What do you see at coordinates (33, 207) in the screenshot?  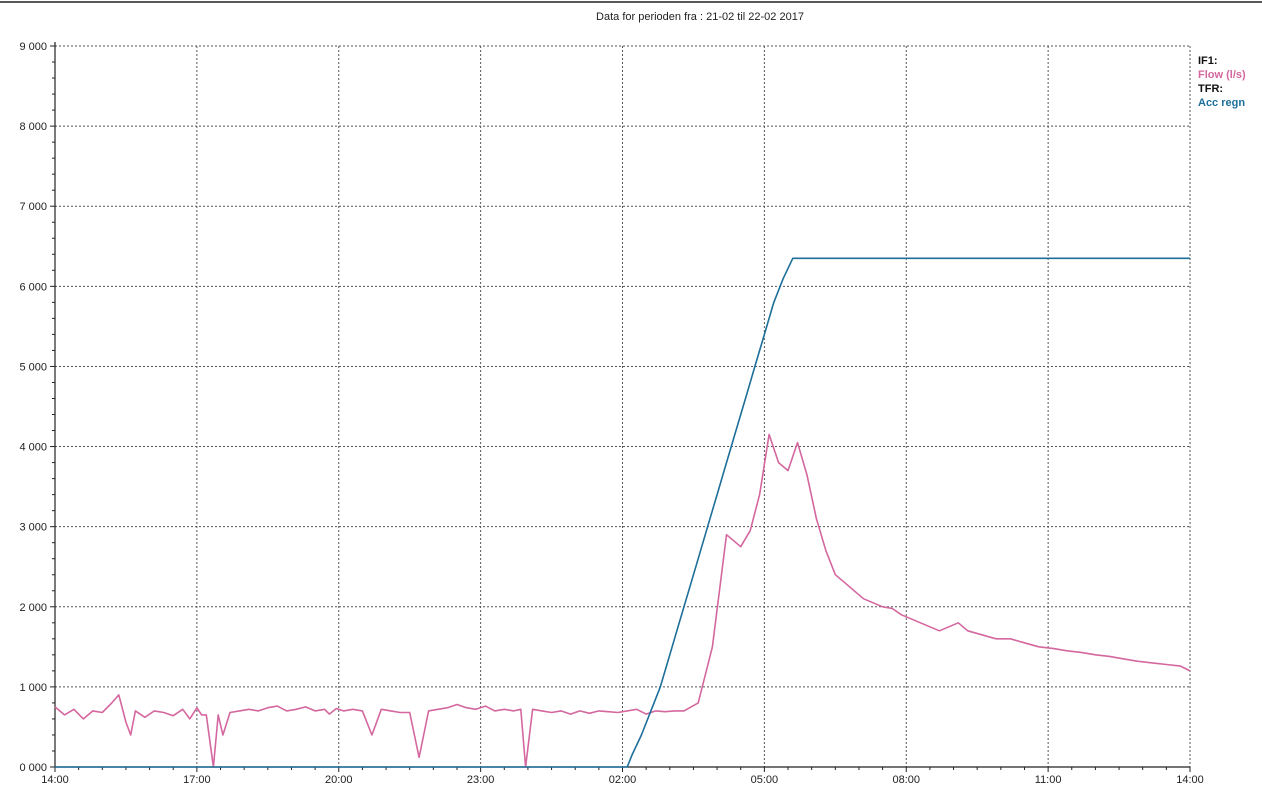 I see `y-tick-label: 7 000` at bounding box center [33, 207].